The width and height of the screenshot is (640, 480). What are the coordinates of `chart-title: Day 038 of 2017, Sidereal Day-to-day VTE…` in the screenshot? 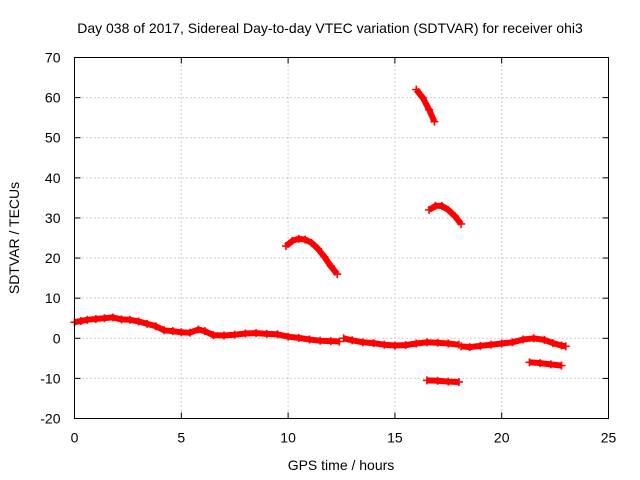 It's located at (330, 28).